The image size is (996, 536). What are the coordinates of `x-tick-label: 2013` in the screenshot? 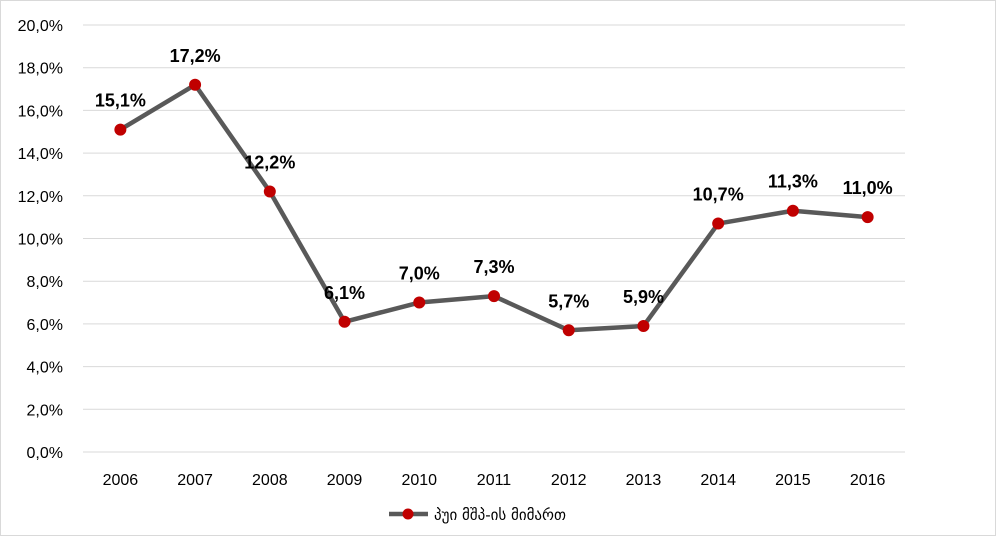 It's located at (644, 480).